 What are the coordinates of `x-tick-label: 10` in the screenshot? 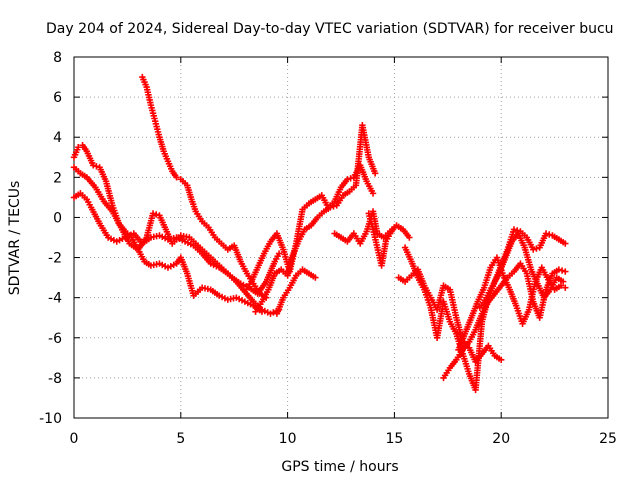 It's located at (288, 439).